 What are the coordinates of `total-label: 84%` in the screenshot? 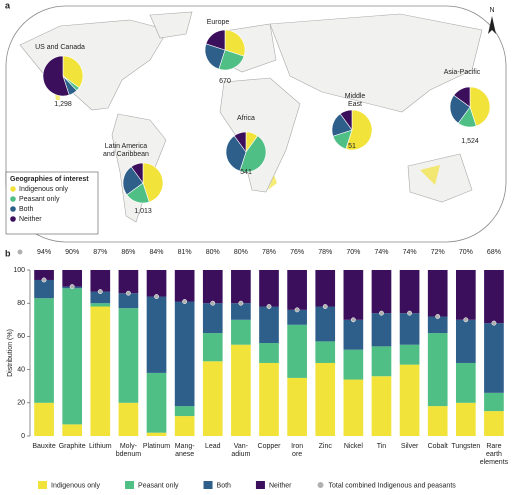 It's located at (157, 252).